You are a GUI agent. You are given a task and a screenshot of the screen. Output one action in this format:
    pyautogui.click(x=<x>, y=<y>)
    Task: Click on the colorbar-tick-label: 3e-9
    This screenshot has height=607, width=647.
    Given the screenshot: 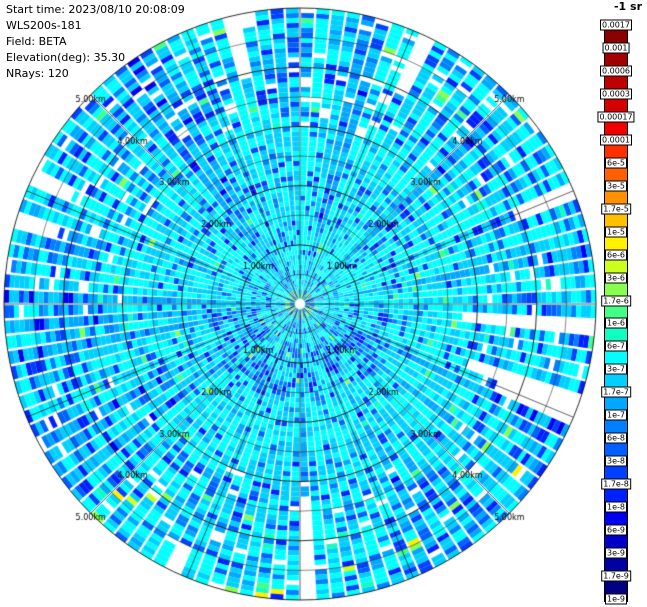 What is the action you would take?
    pyautogui.click(x=616, y=553)
    